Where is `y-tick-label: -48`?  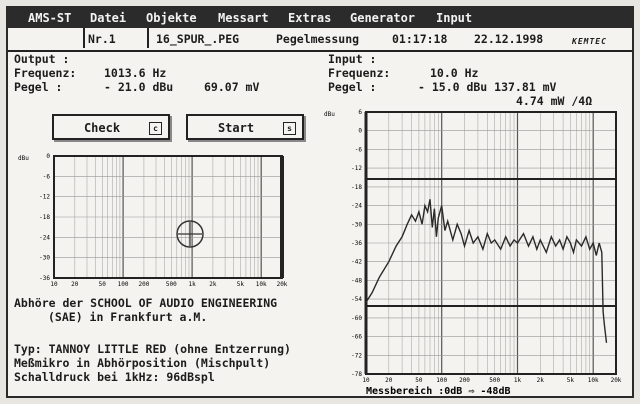 y-tick-label: -48 is located at coordinates (356, 280).